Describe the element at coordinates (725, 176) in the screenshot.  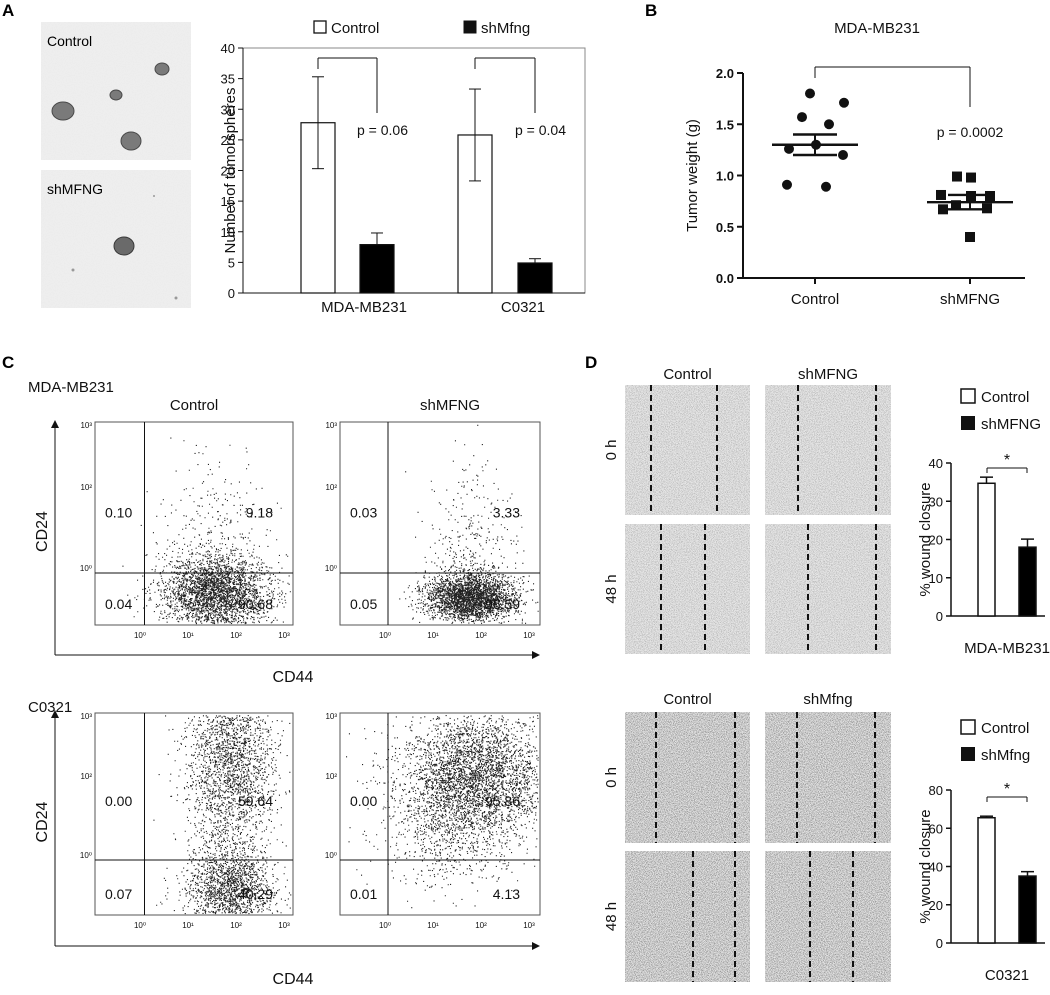
I see `y-tick-label: 1.0` at that location.